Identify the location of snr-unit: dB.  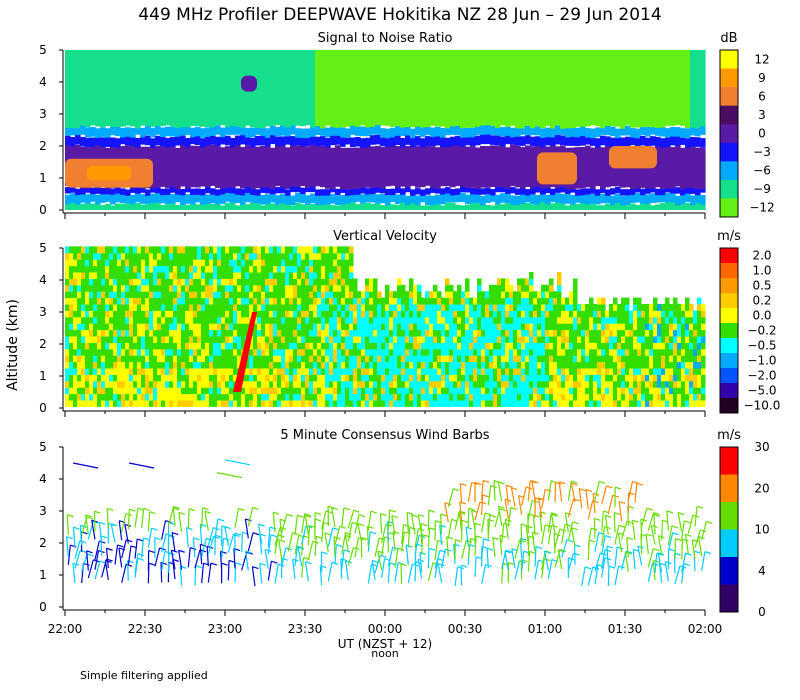
(728, 38).